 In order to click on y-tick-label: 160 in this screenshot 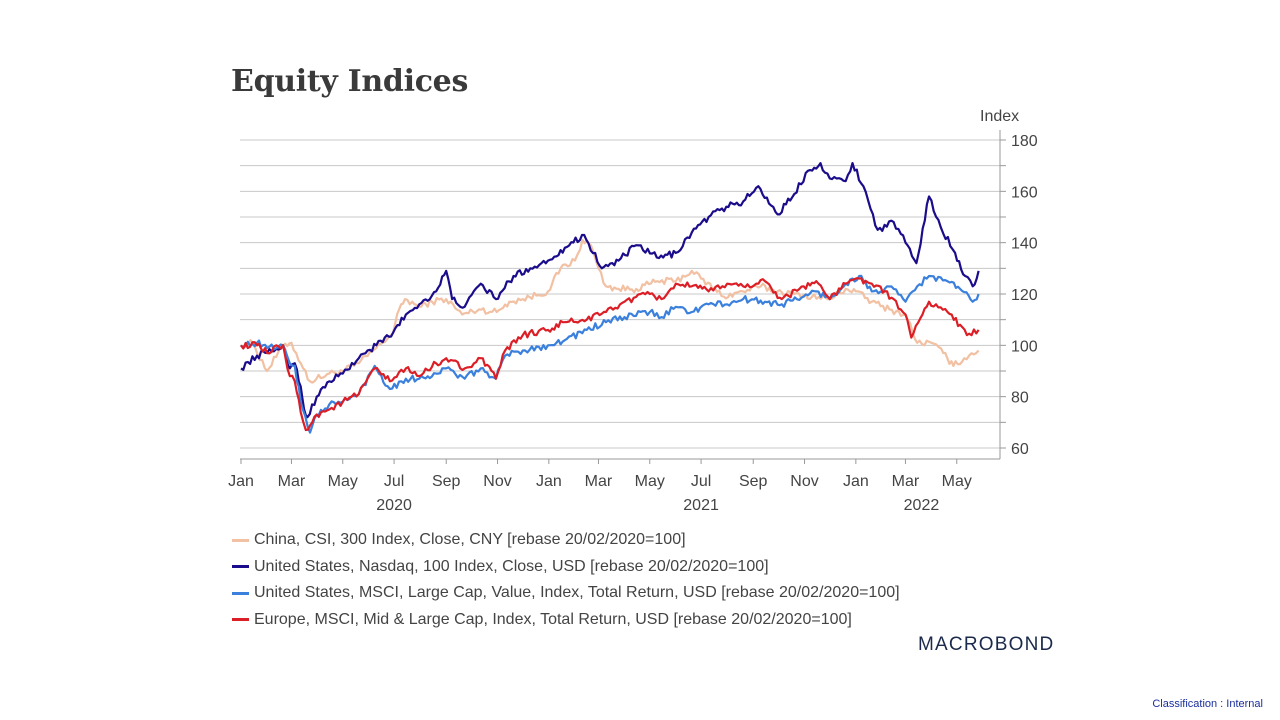, I will do `click(1024, 192)`.